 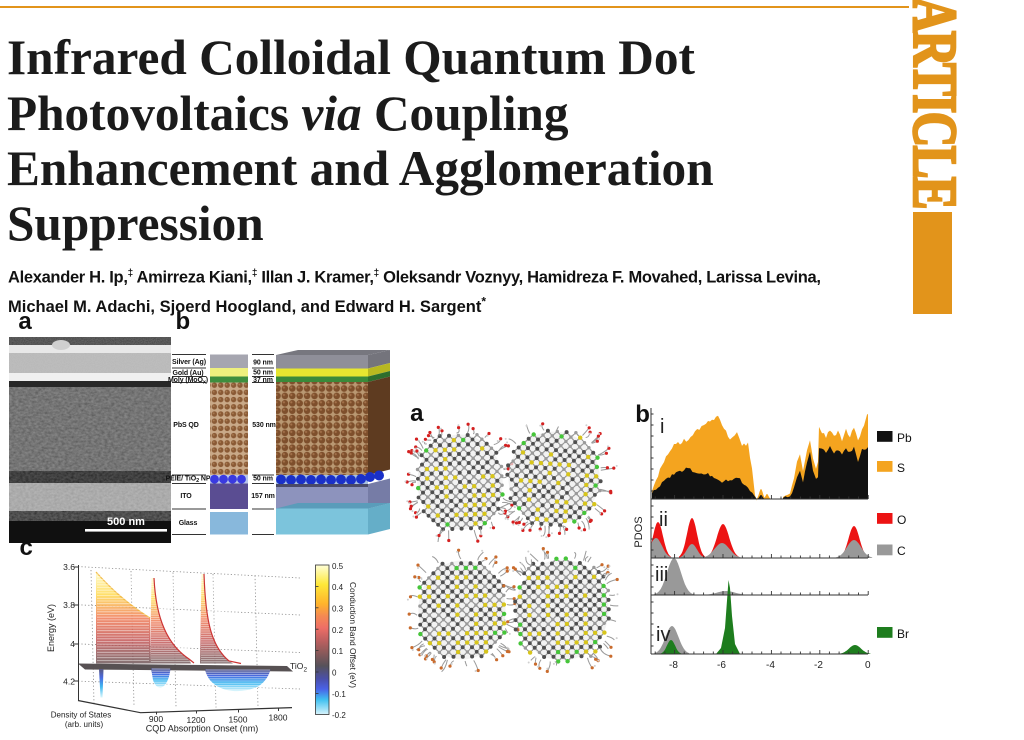 What do you see at coordinates (238, 720) in the screenshot?
I see `svg-text: 1500` at bounding box center [238, 720].